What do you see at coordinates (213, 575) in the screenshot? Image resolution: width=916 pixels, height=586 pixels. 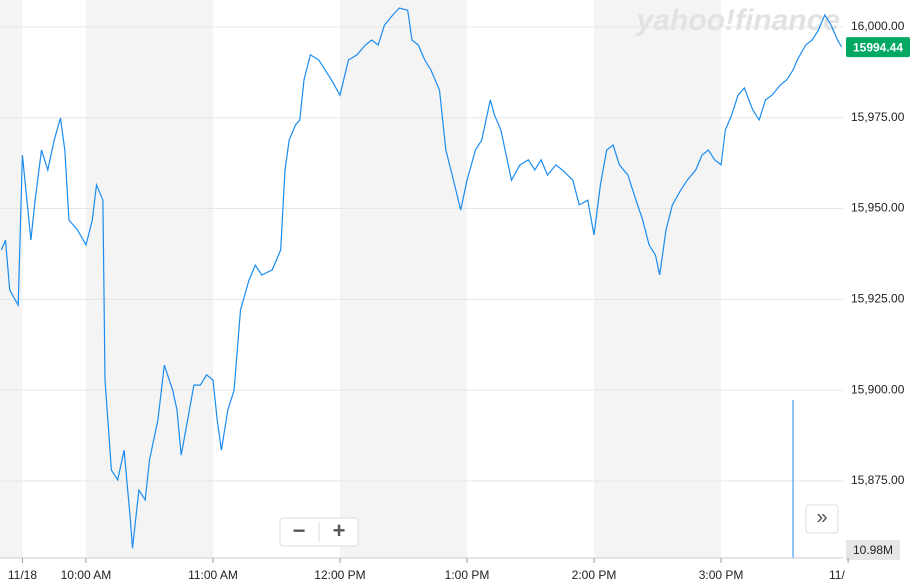 I see `x-tick-label: 11:00 AM` at bounding box center [213, 575].